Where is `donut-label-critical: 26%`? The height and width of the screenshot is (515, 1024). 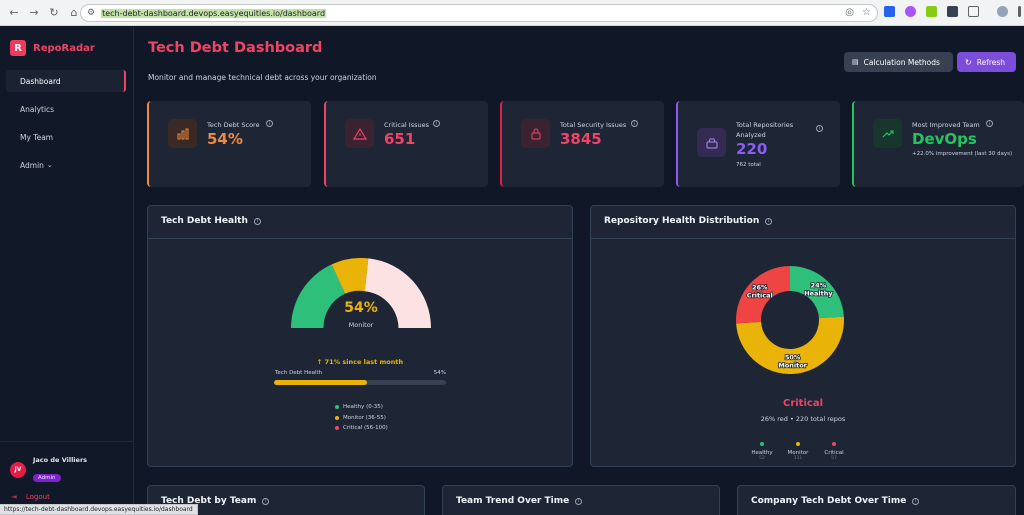 donut-label-critical: 26% is located at coordinates (760, 288).